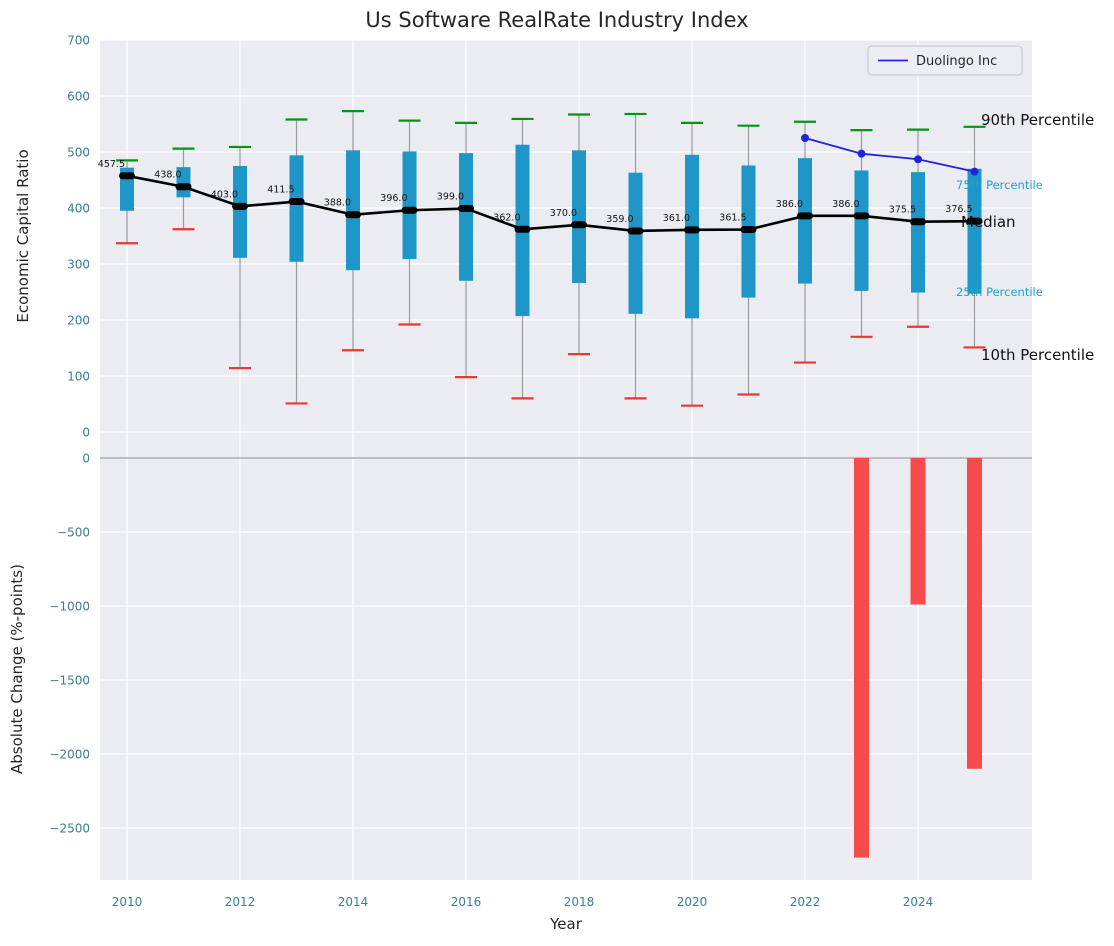 The width and height of the screenshot is (1114, 946). What do you see at coordinates (78, 377) in the screenshot?
I see `y-tick-label-top: 100` at bounding box center [78, 377].